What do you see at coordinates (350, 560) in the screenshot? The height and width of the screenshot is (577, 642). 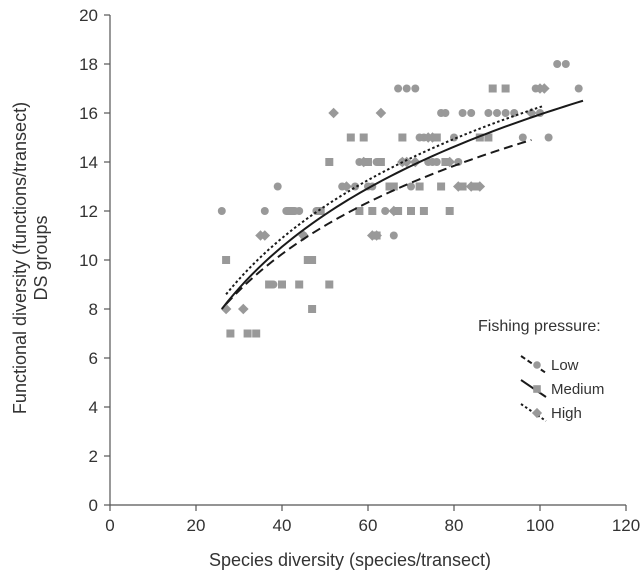 I see `x-axis-title: Species diversity (species/transect)` at bounding box center [350, 560].